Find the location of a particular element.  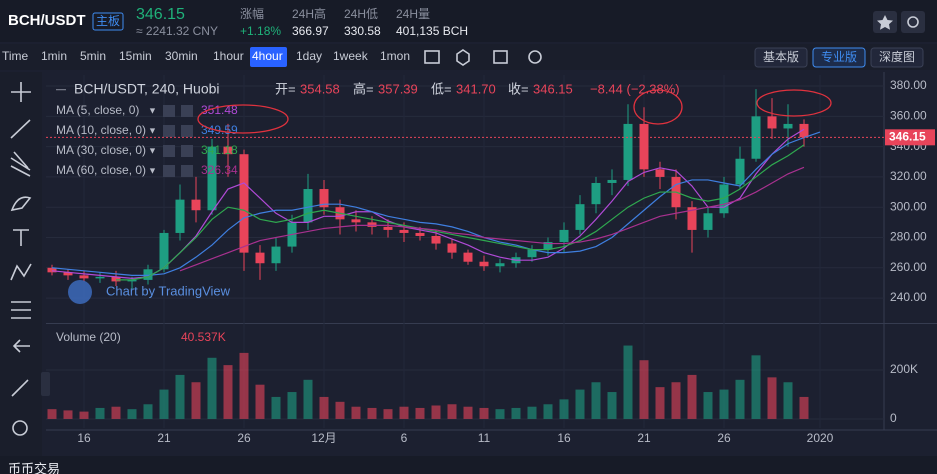

y-tick-label: 320.00 is located at coordinates (908, 176).